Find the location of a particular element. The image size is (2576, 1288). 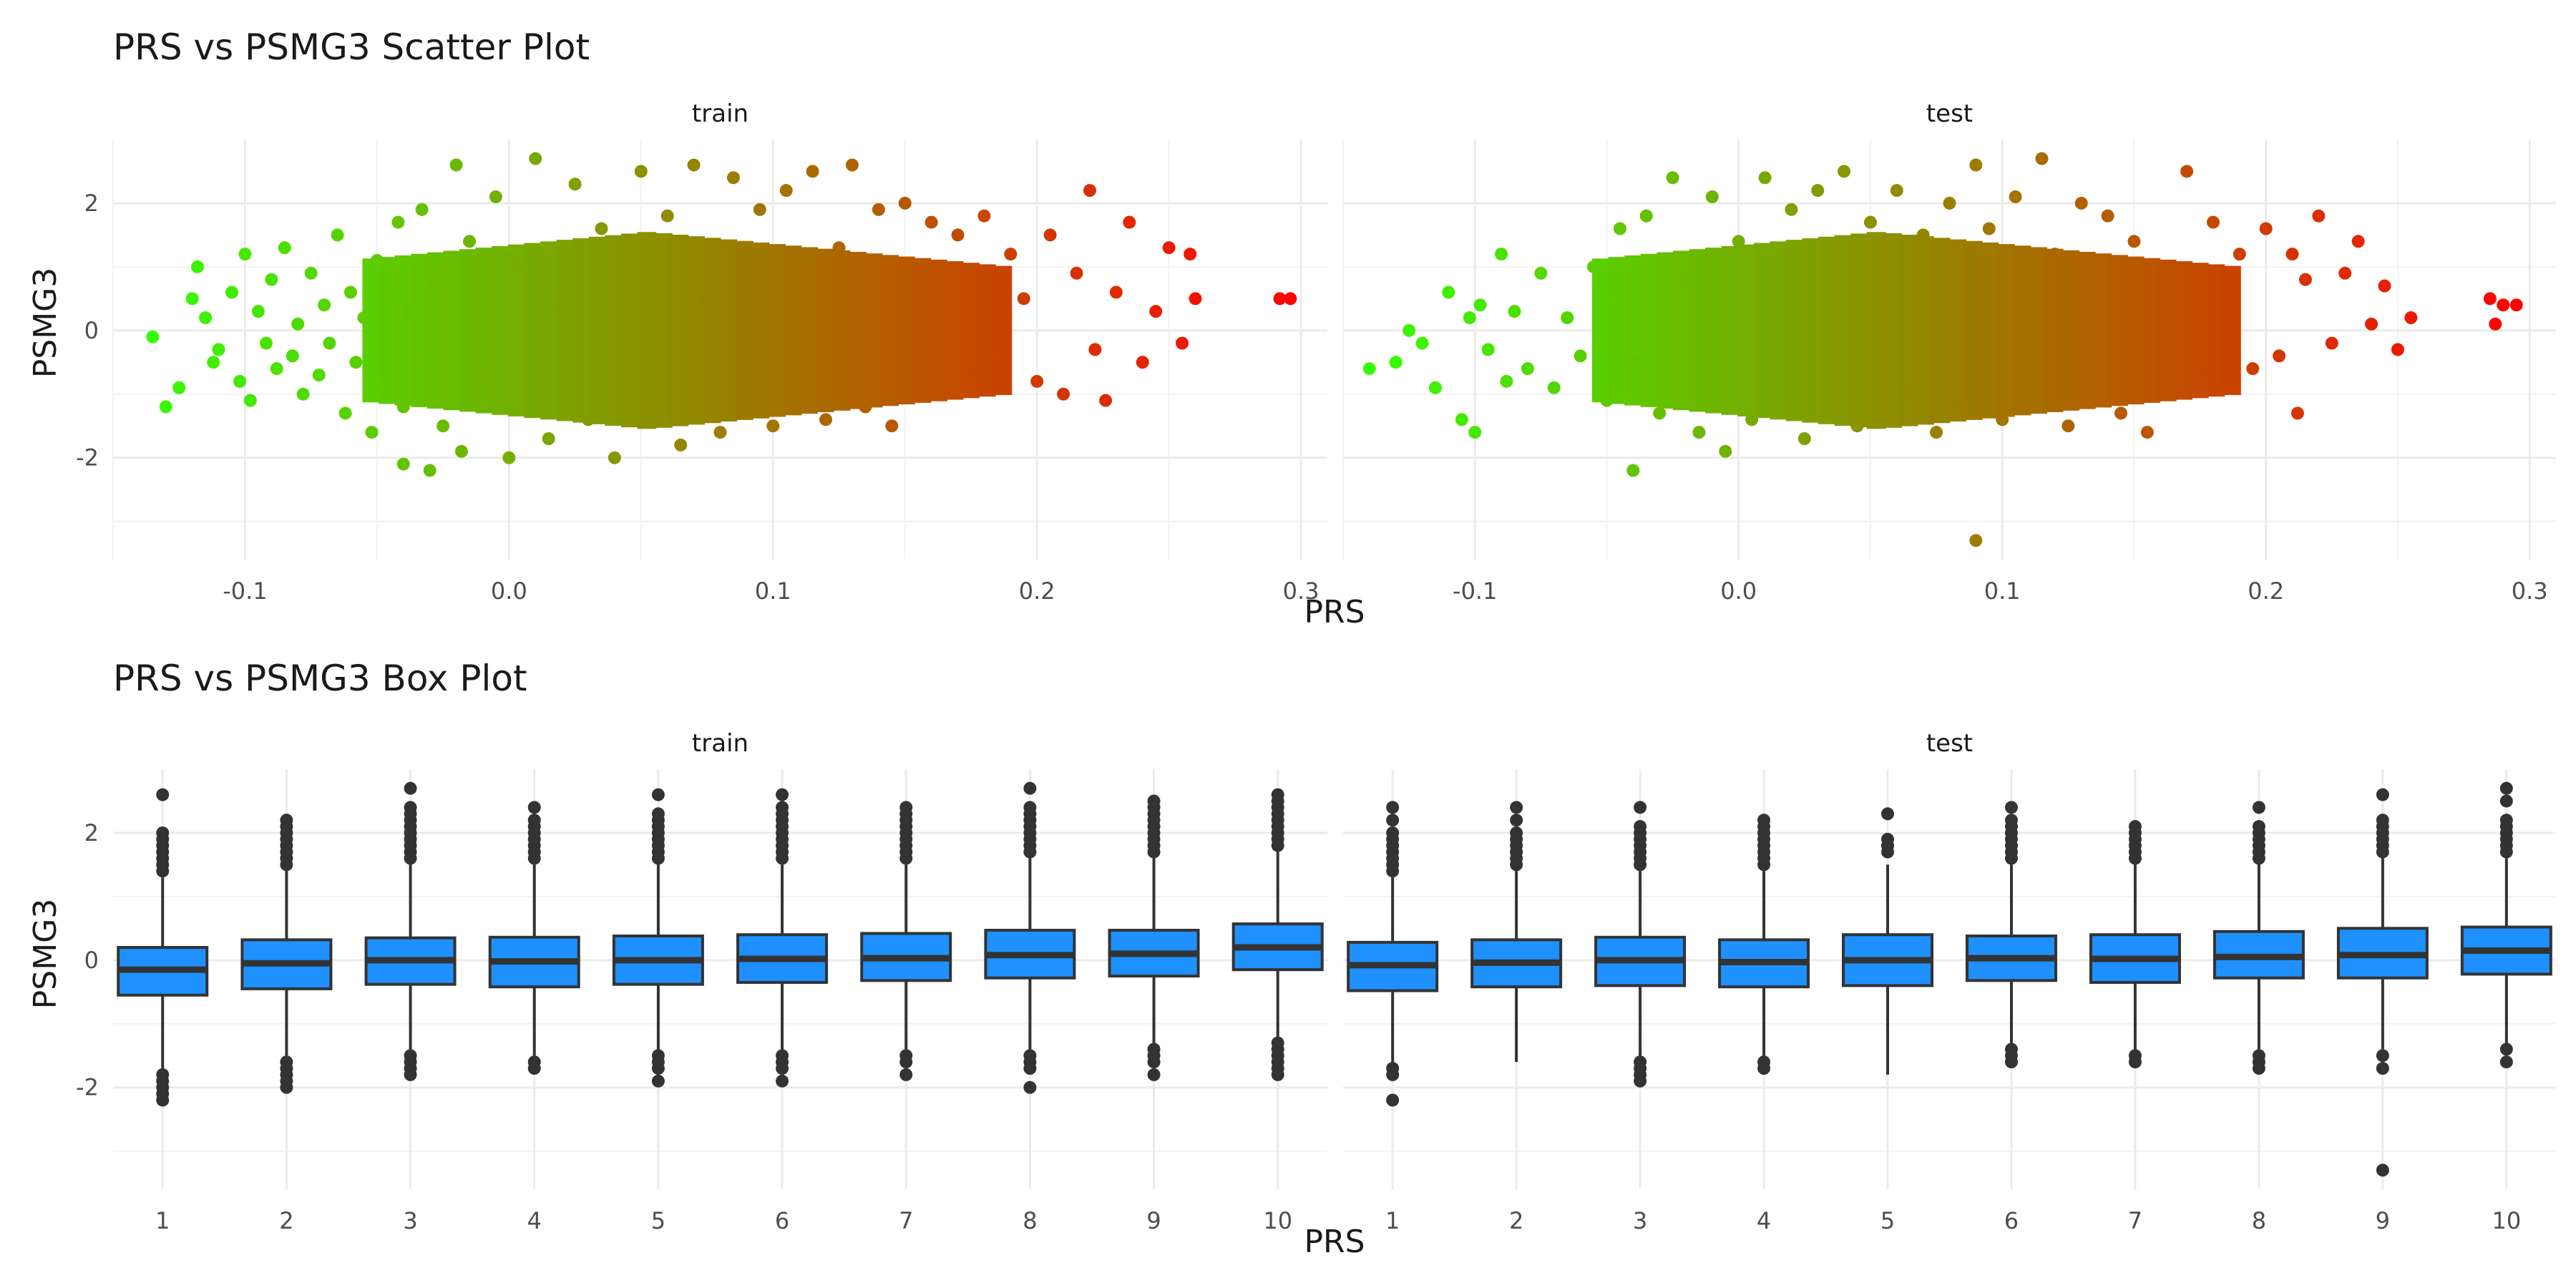

strip-label: test is located at coordinates (1949, 113).